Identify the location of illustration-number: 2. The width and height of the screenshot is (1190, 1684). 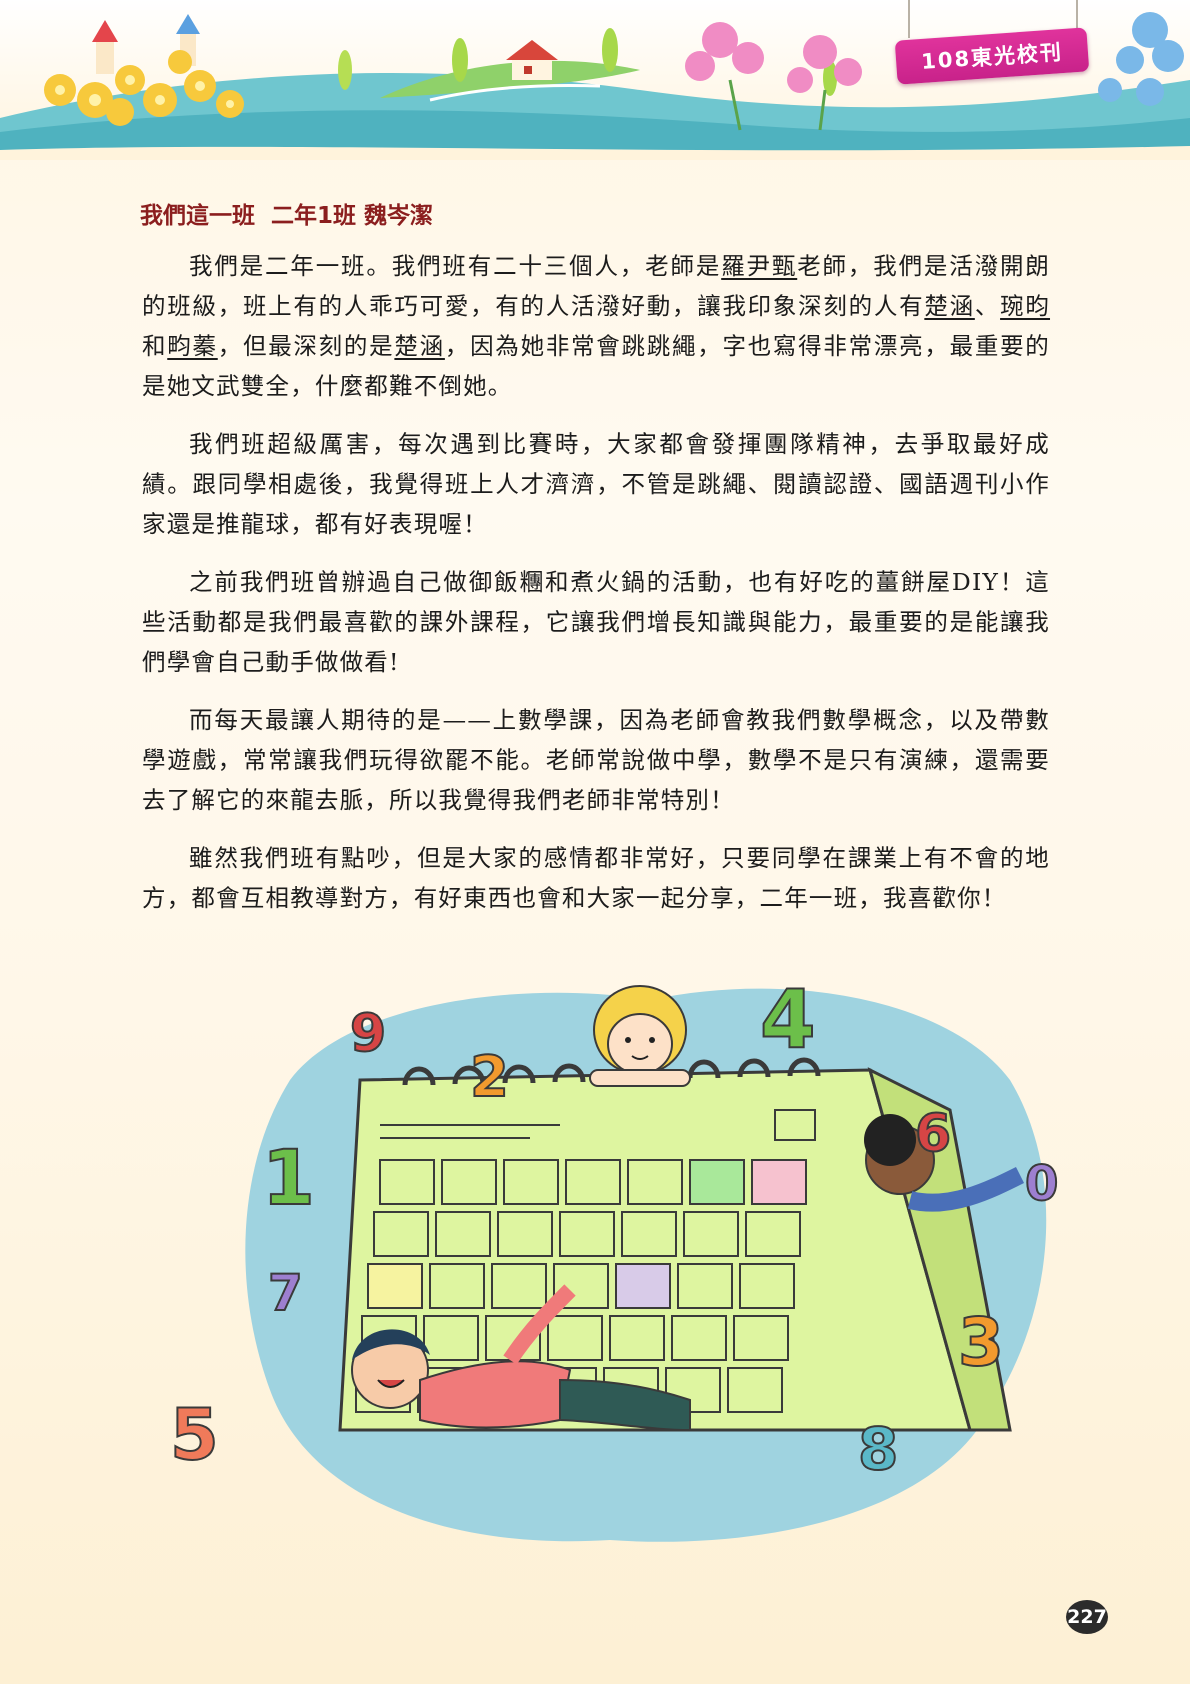
(489, 1077).